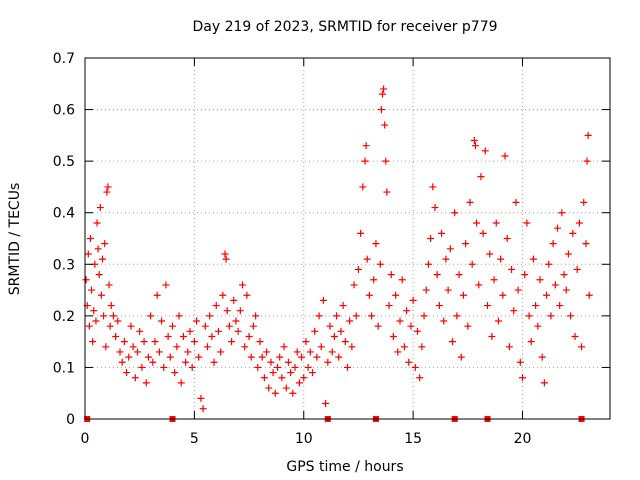 This screenshot has width=640, height=480. Describe the element at coordinates (64, 162) in the screenshot. I see `y-tick-label: 0.5` at that location.